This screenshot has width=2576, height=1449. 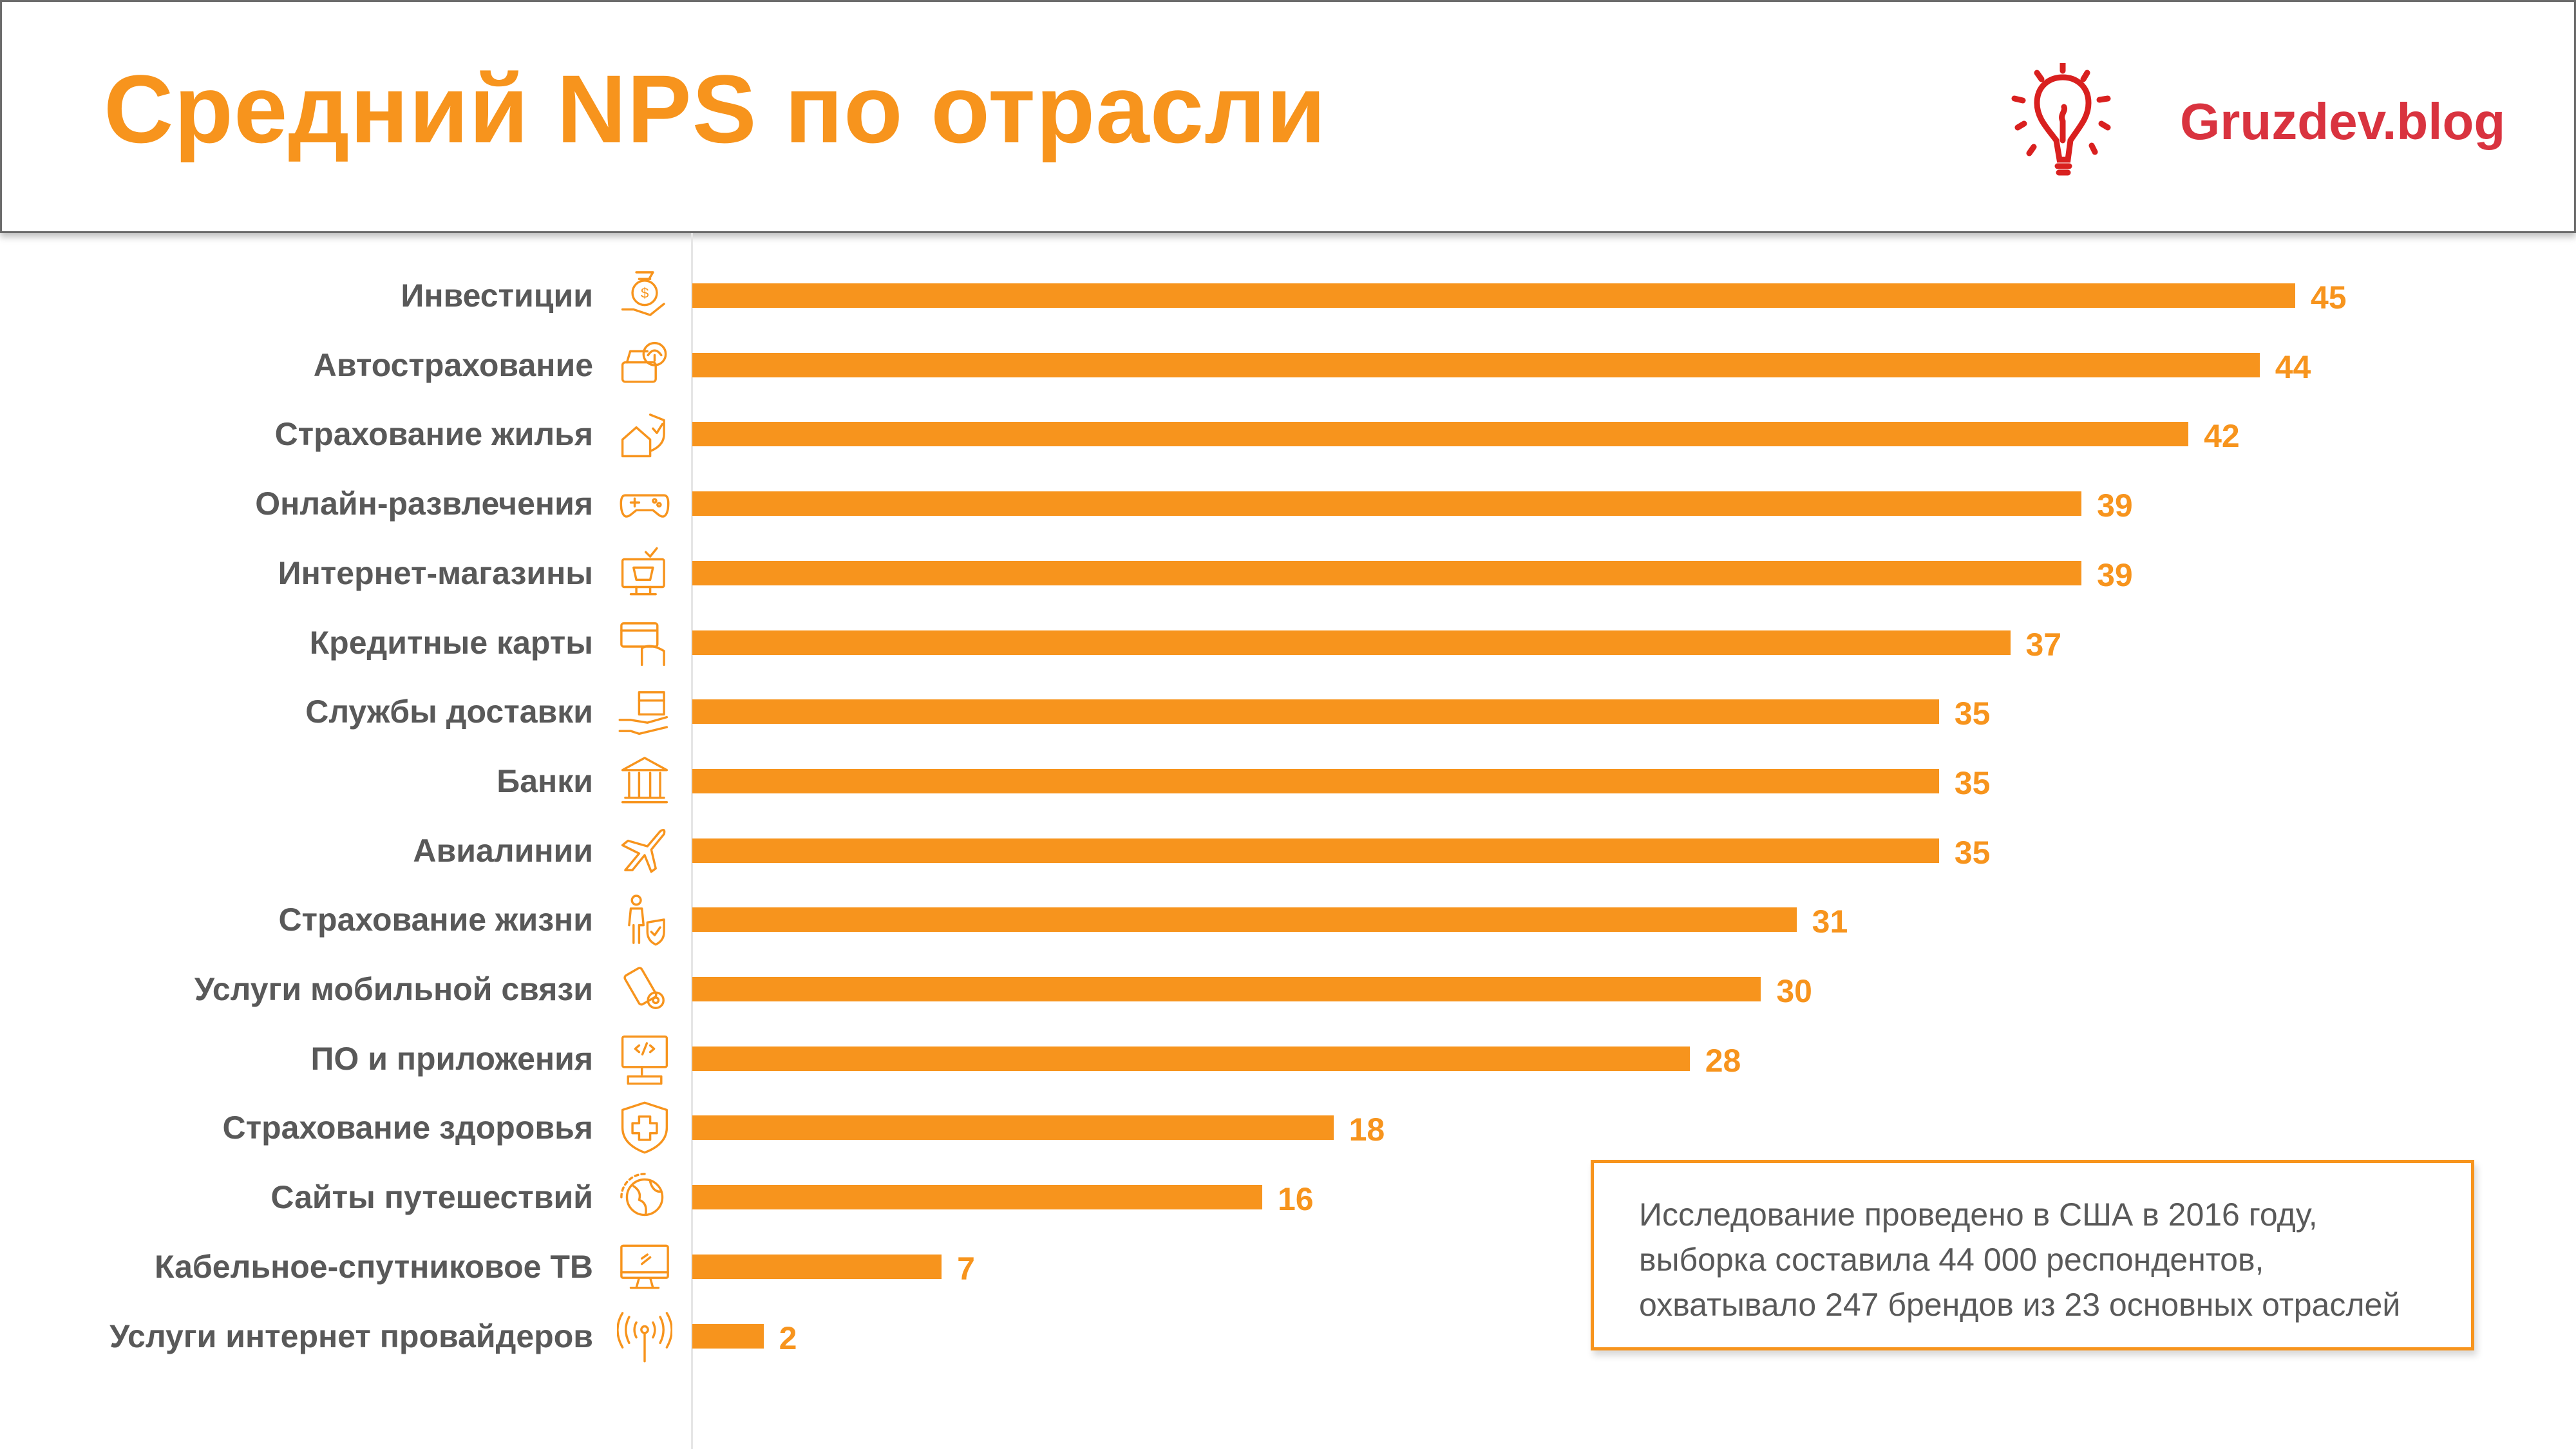 What do you see at coordinates (407, 1128) in the screenshot?
I see `category-label: Страхование здоровья` at bounding box center [407, 1128].